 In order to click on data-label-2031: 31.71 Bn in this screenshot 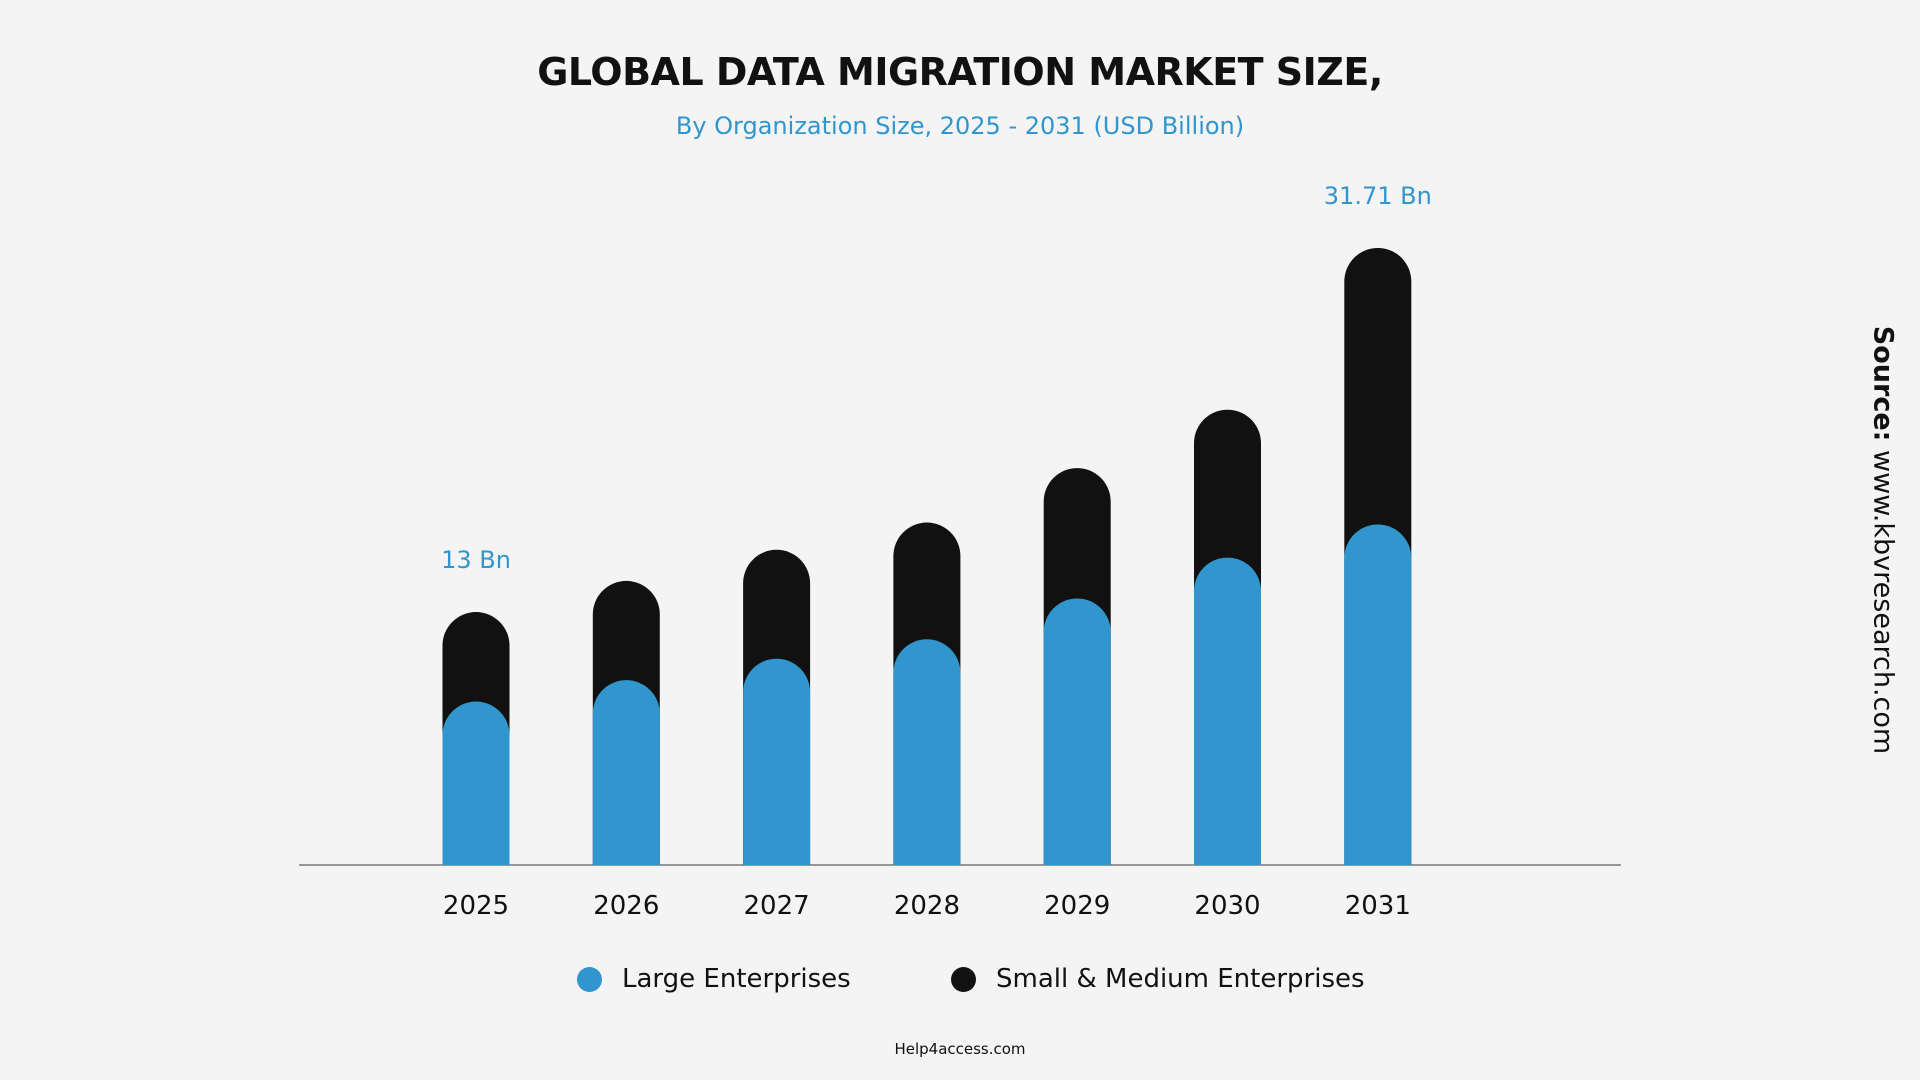, I will do `click(1378, 196)`.